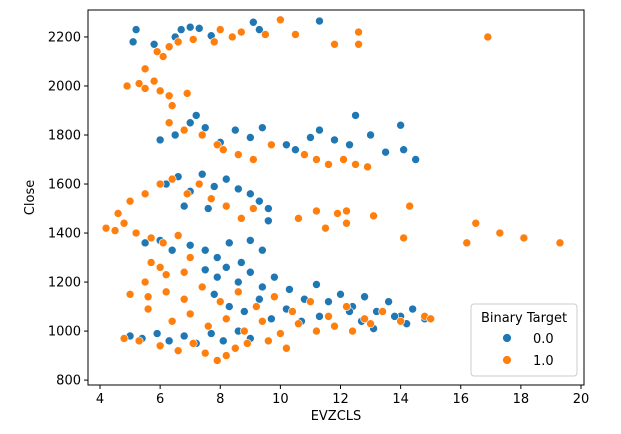 Image resolution: width=621 pixels, height=434 pixels. What do you see at coordinates (460, 399) in the screenshot?
I see `x-tick-label-6: 16` at bounding box center [460, 399].